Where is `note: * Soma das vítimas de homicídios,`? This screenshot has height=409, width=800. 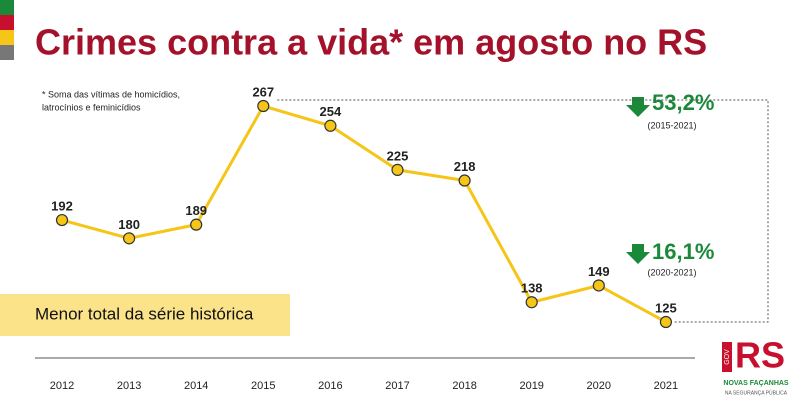
note: * Soma das vítimas de homicídios, is located at coordinates (111, 94).